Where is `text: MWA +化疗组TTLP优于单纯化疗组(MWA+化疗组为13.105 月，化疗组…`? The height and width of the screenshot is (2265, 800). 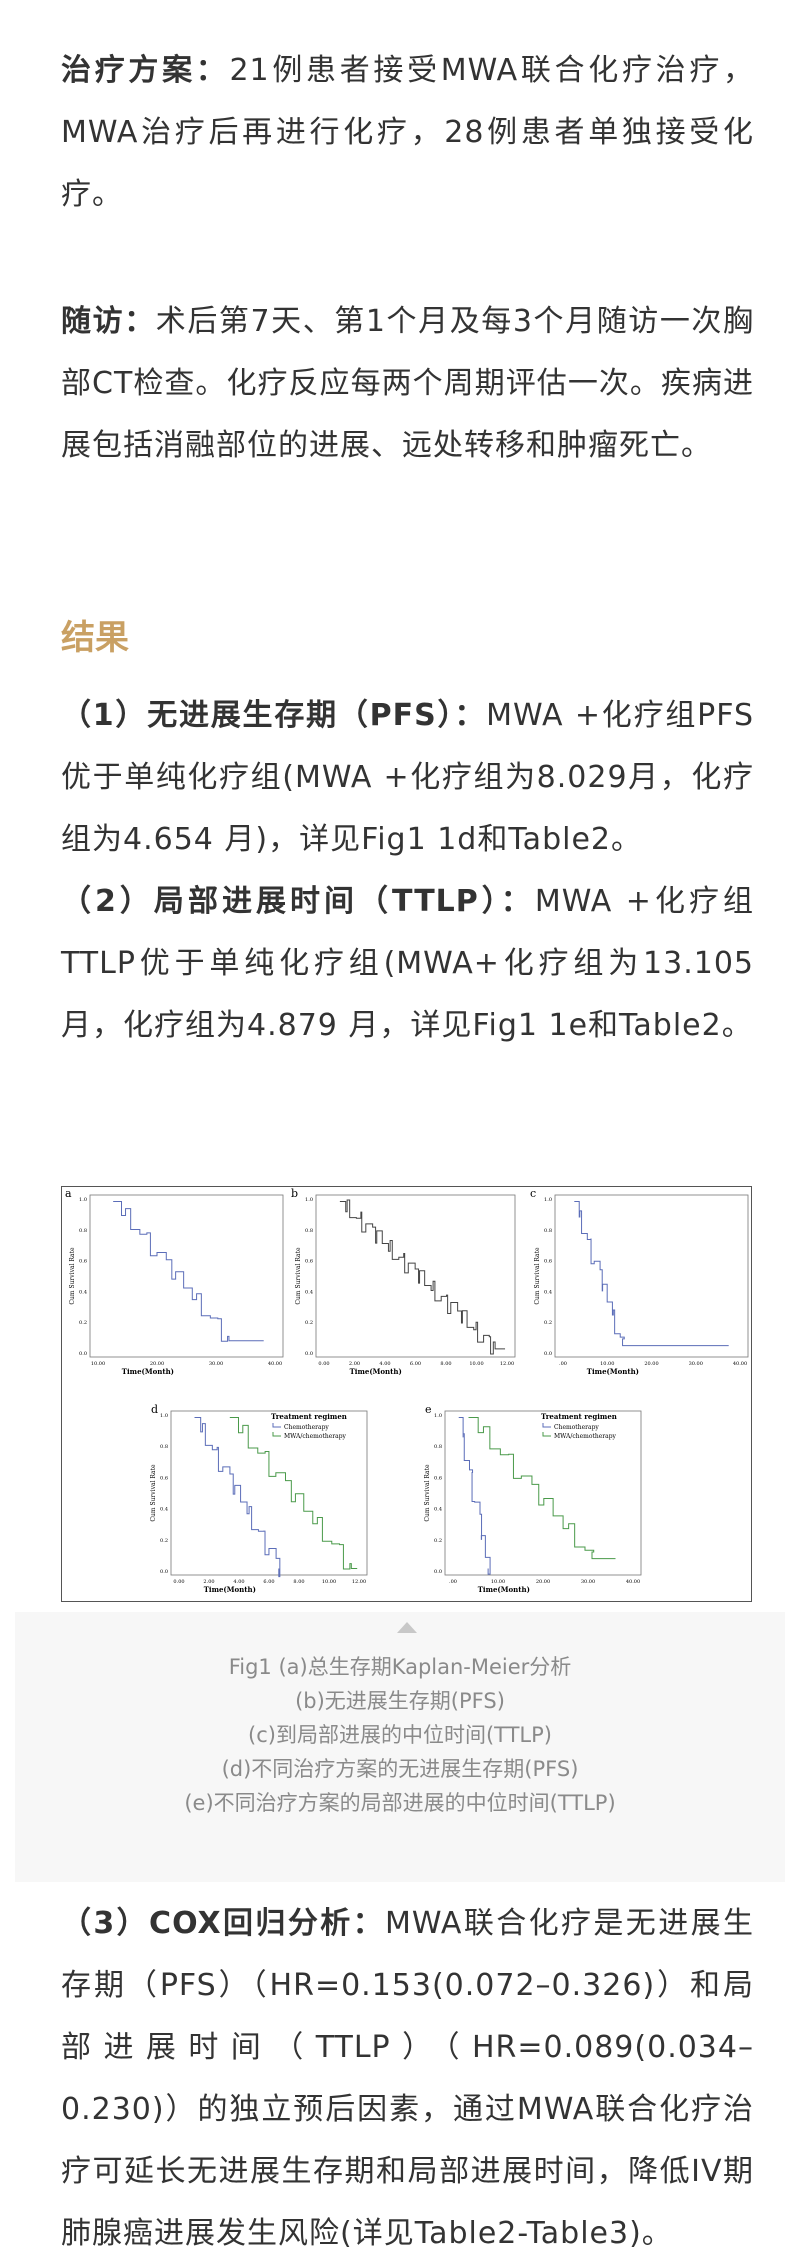
text: MWA +化疗组TTLP优于单纯化疗组(MWA+化疗组为13.105 月，化疗组… is located at coordinates (407, 963).